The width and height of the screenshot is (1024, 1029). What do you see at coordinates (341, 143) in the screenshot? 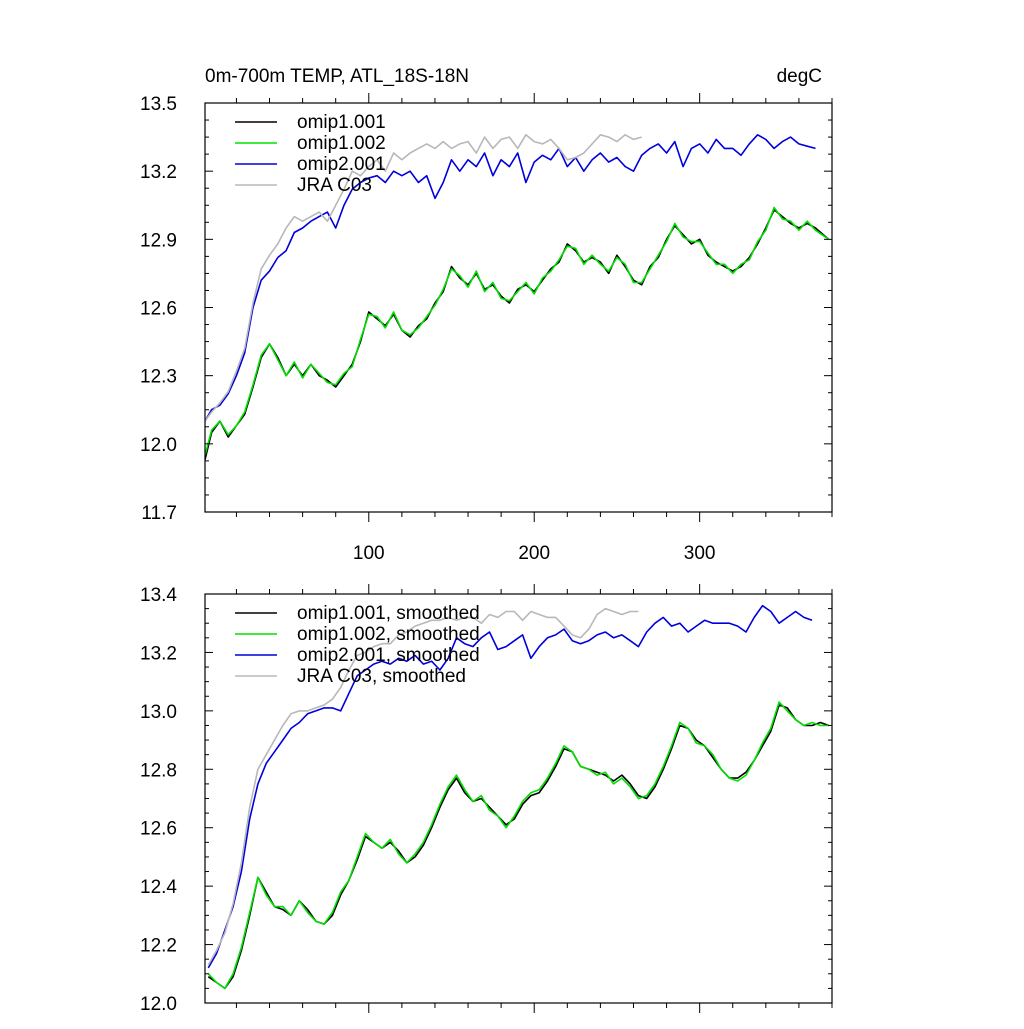
I see `legend-label: omip1.002` at bounding box center [341, 143].